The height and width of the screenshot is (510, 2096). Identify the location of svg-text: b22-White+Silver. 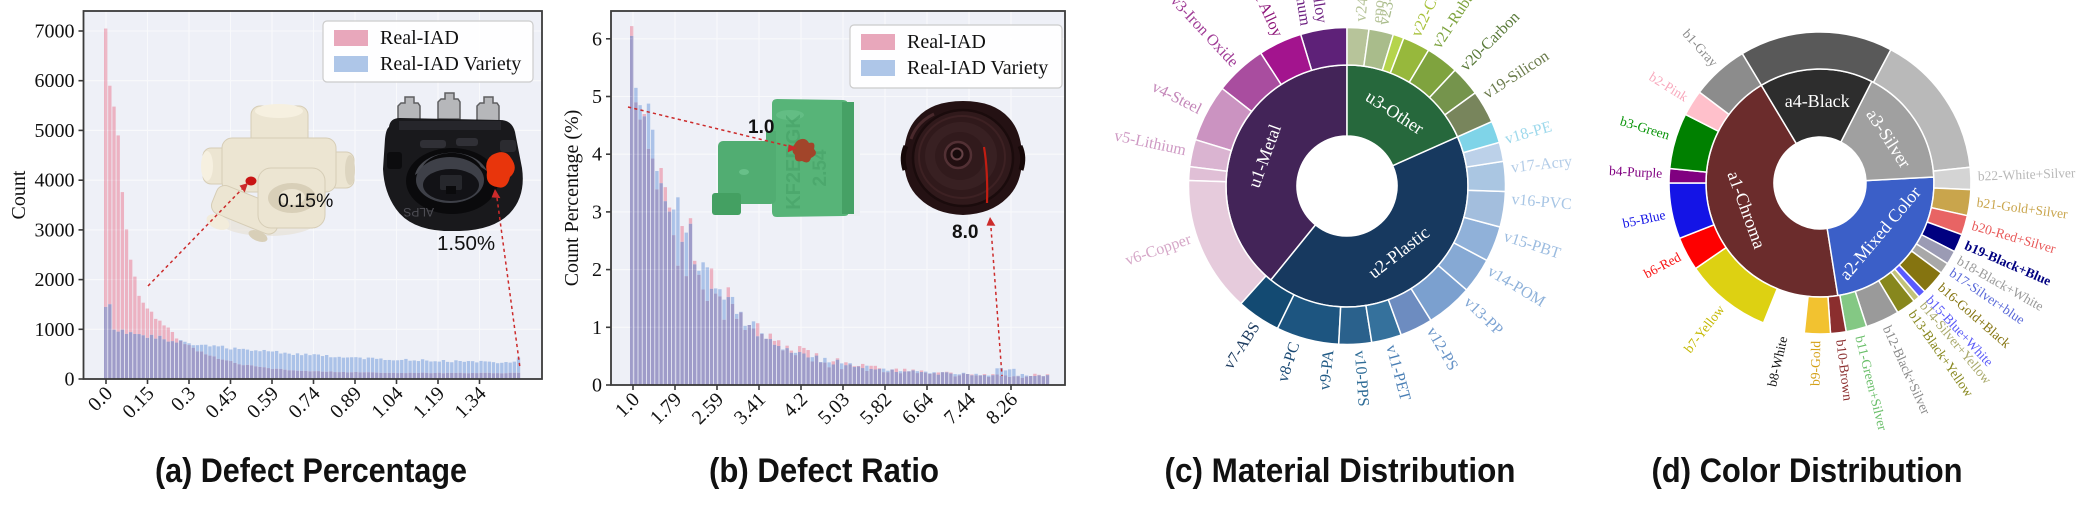
(2027, 174).